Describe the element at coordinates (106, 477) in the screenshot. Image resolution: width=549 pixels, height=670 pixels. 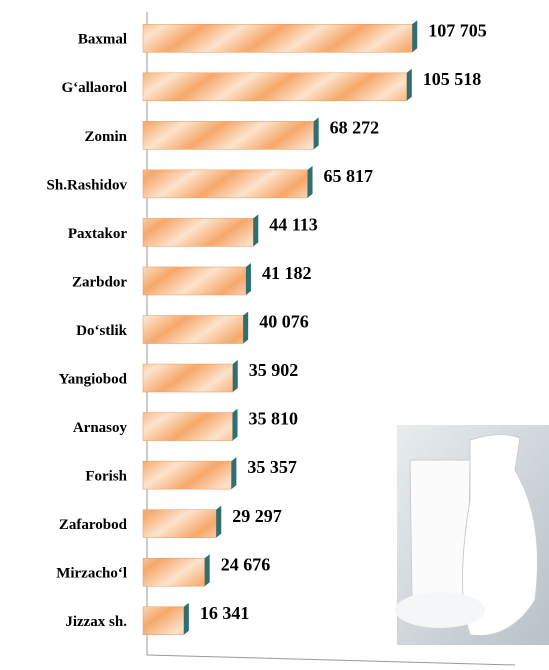
I see `category-label: Forish` at that location.